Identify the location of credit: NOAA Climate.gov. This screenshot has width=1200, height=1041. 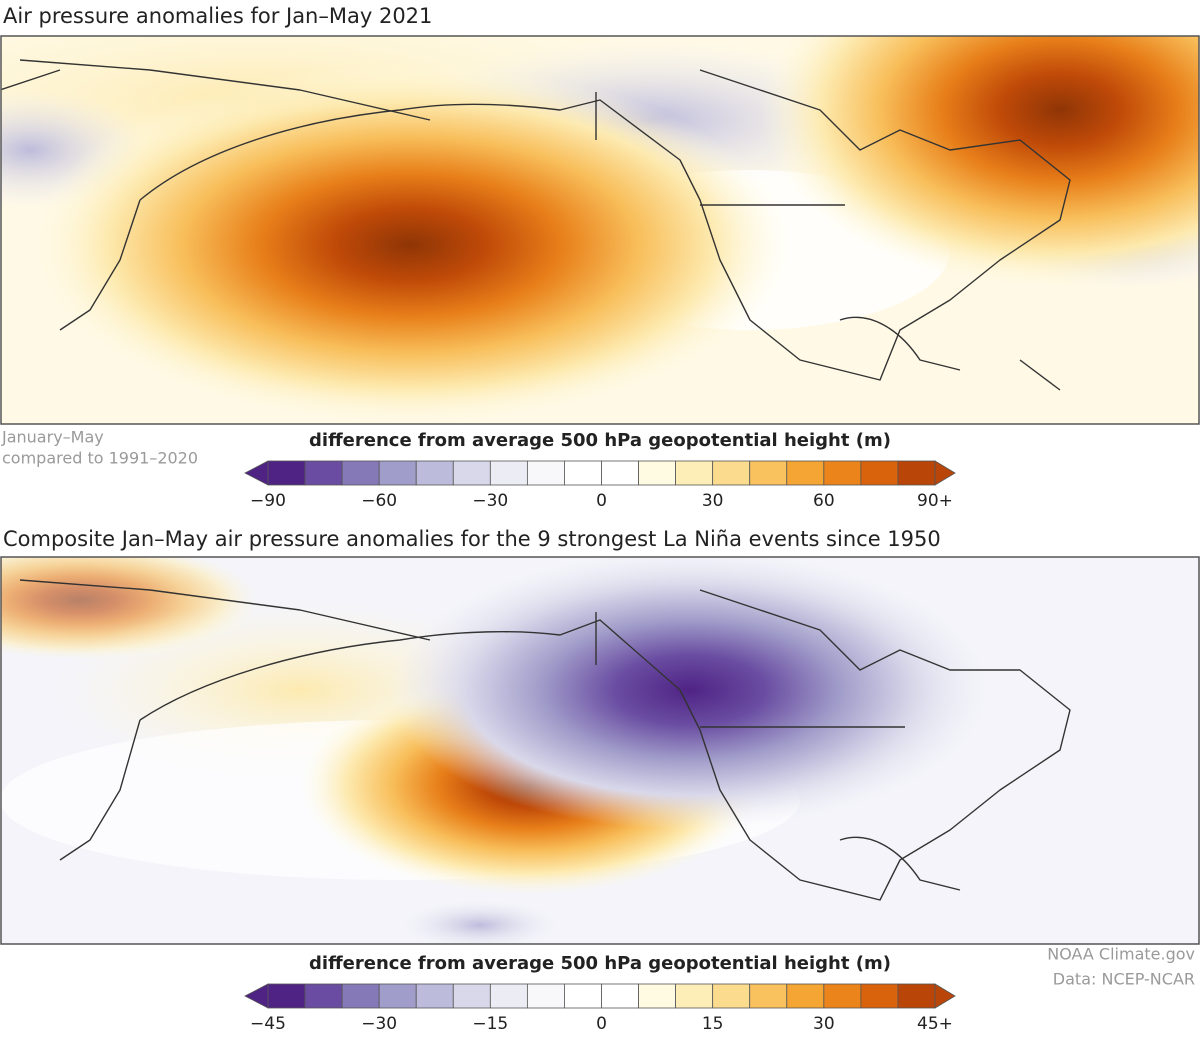
(1121, 954).